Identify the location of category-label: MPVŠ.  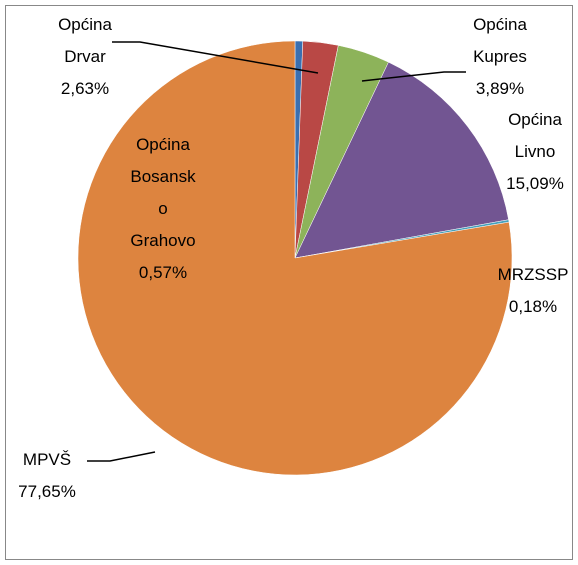
(47, 459).